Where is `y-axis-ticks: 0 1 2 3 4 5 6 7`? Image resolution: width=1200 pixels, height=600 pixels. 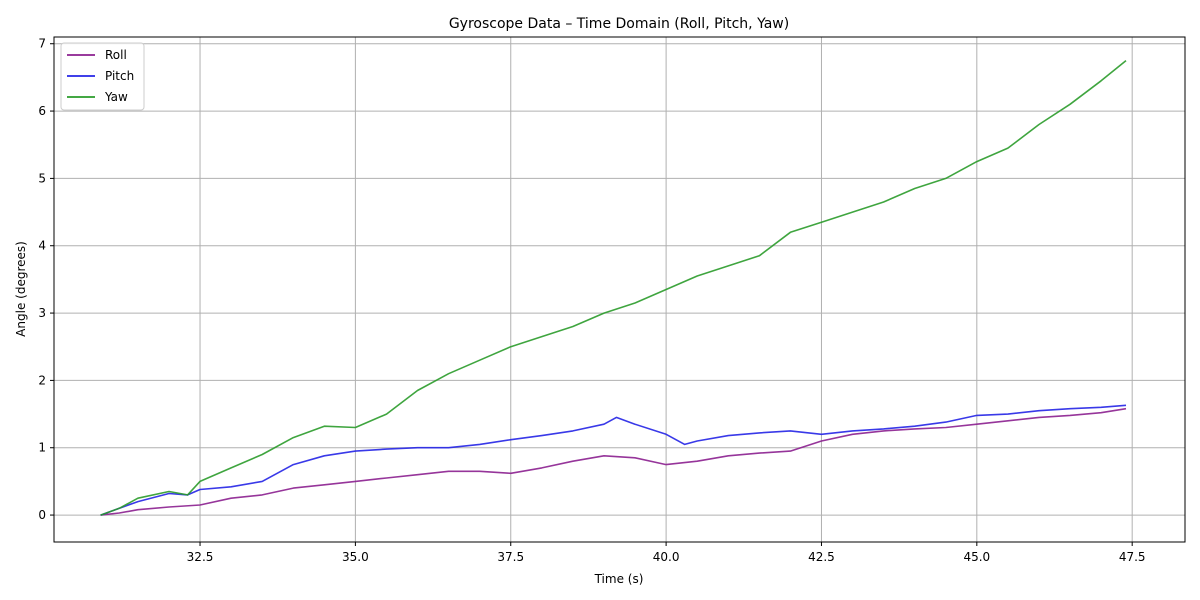
y-axis-ticks: 0 1 2 3 4 5 6 7 is located at coordinates (46, 279).